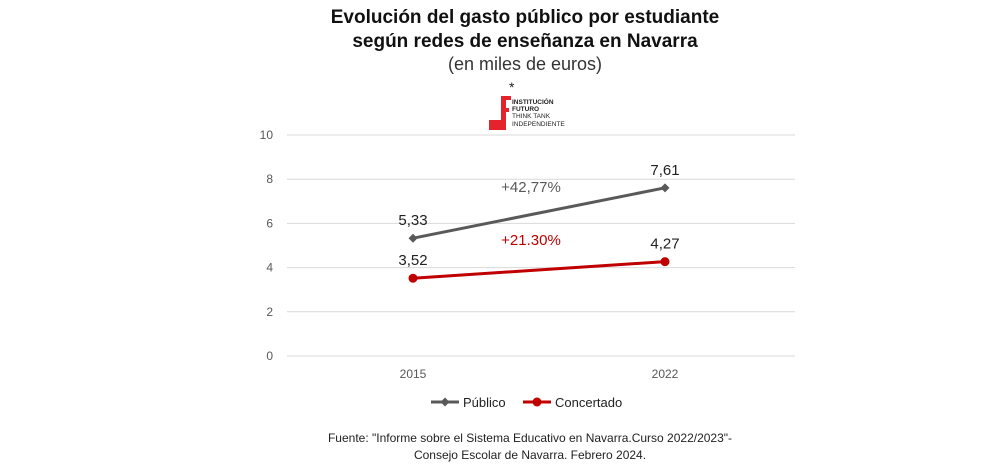  Describe the element at coordinates (412, 220) in the screenshot. I see `data-label: 5,33` at that location.